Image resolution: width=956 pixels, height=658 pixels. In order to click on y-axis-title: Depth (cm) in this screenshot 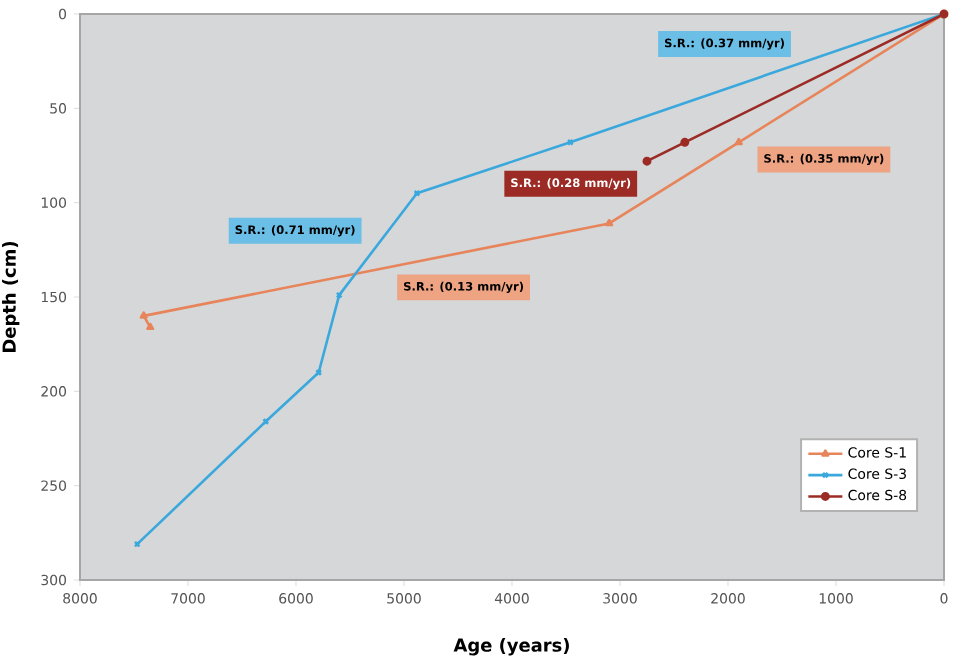, I will do `click(11, 296)`.